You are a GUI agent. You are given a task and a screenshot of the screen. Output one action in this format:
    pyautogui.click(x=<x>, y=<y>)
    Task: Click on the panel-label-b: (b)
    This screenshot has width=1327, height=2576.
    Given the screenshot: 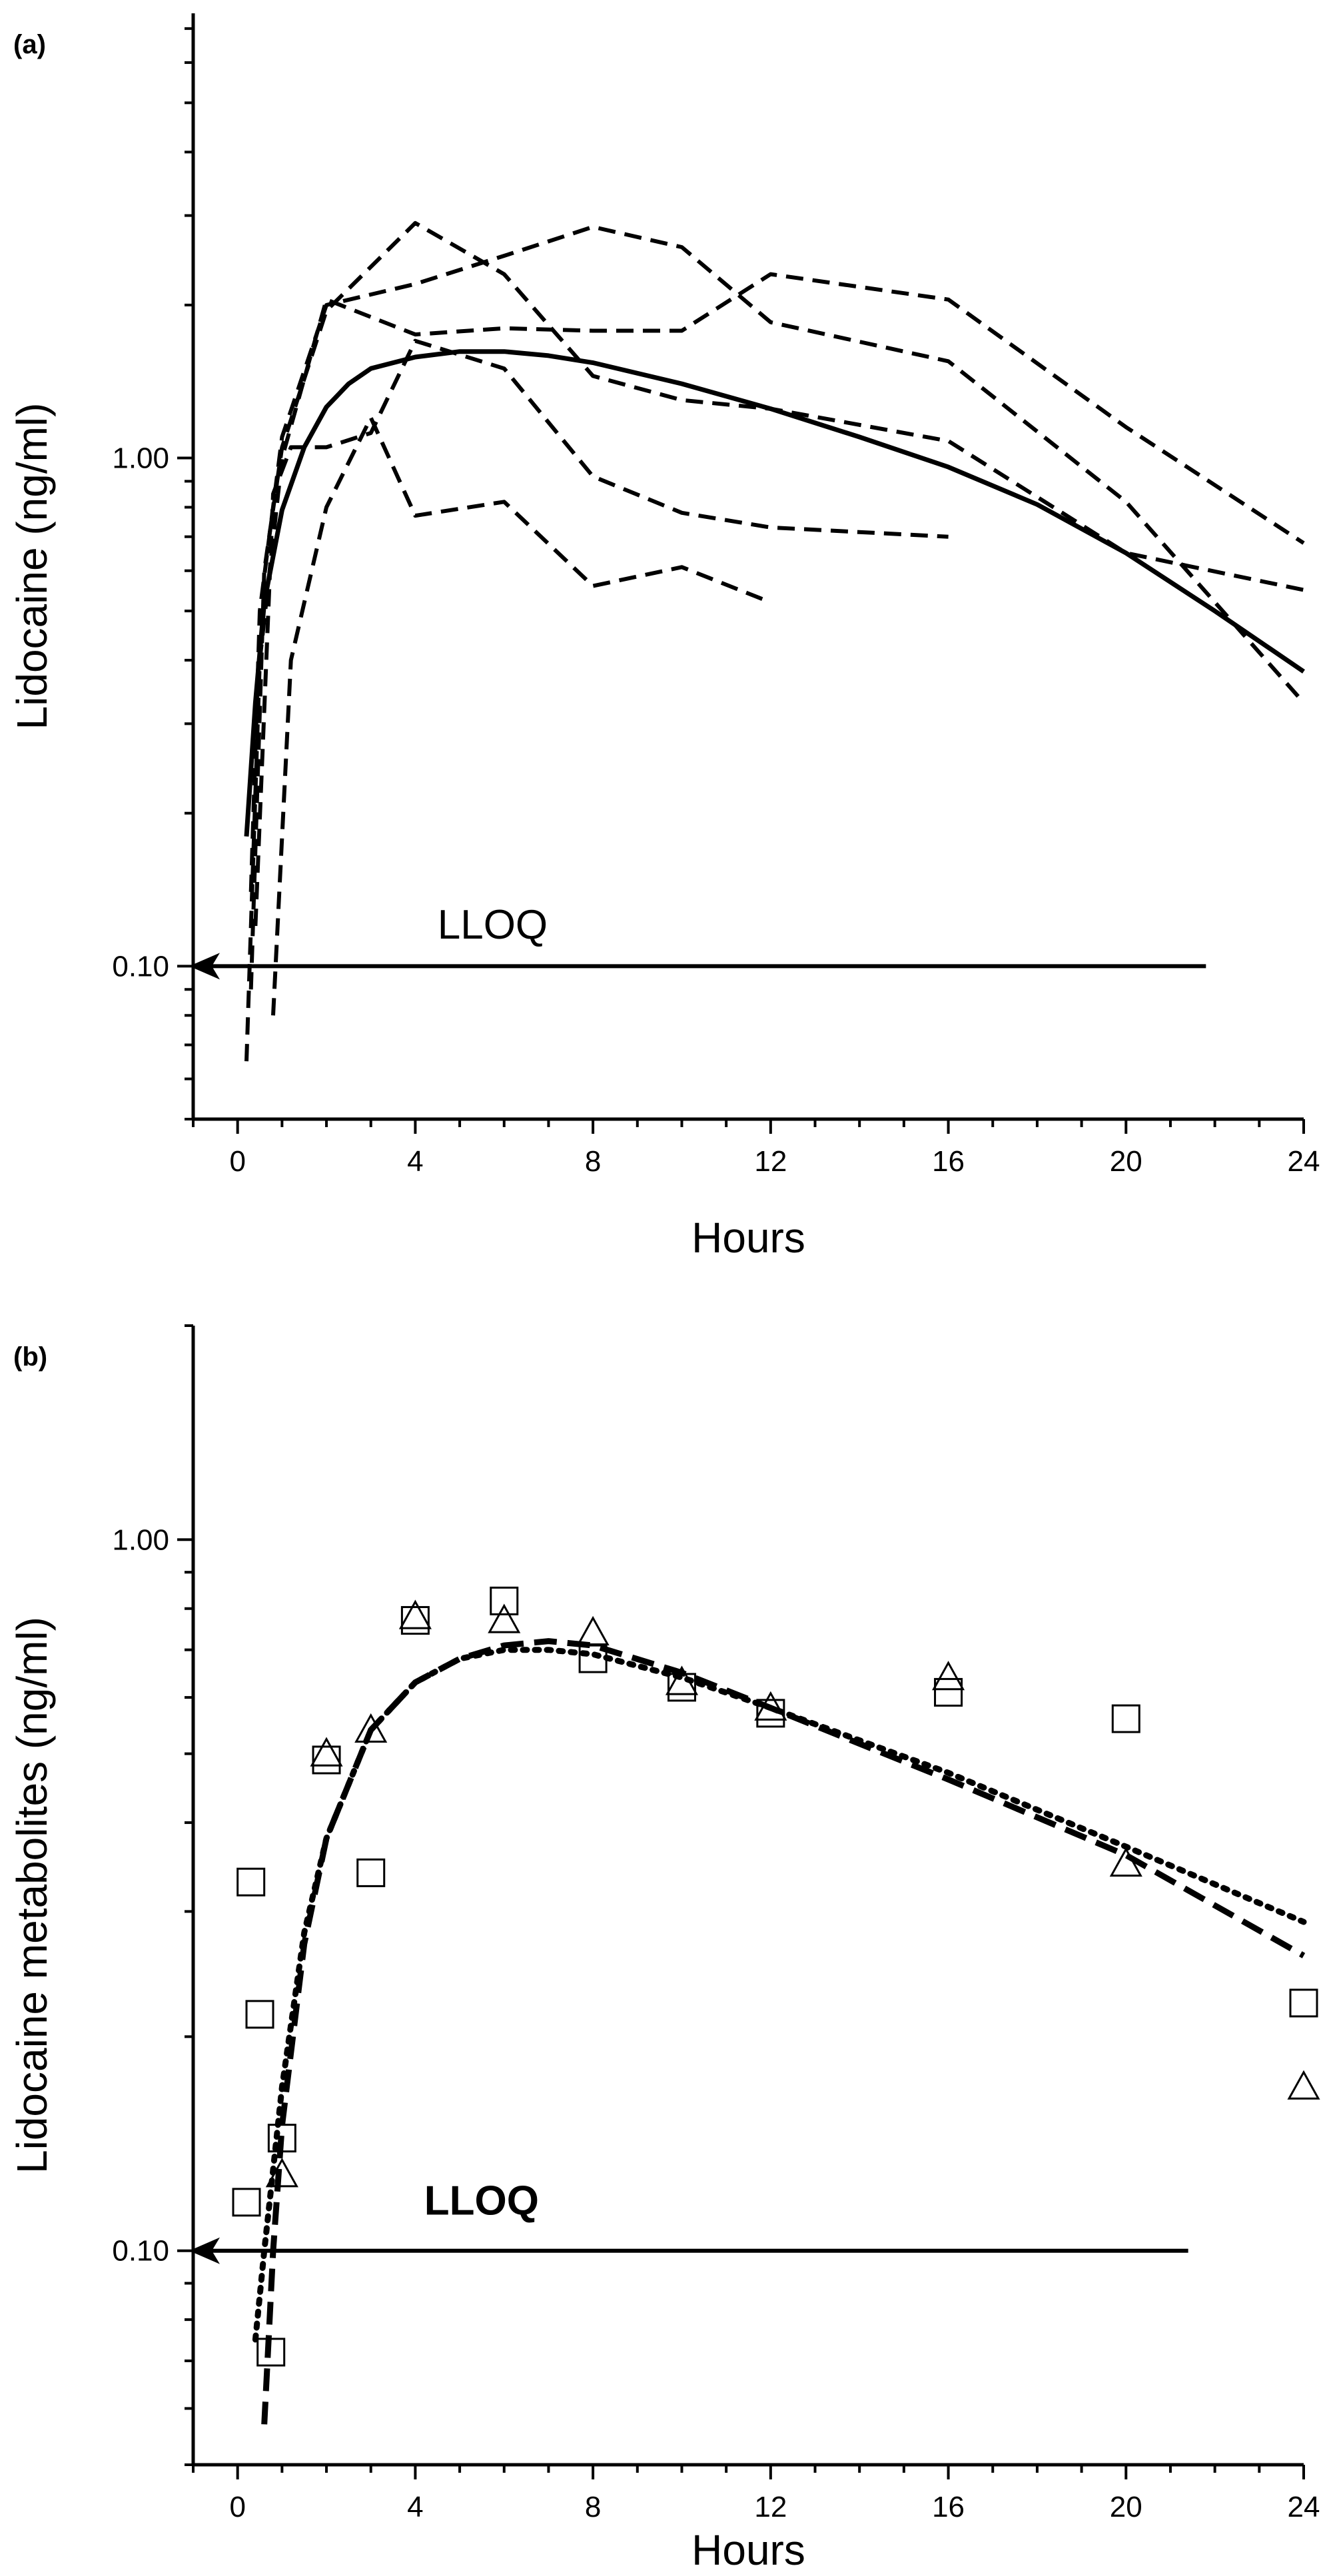 What is the action you would take?
    pyautogui.click(x=30, y=1357)
    